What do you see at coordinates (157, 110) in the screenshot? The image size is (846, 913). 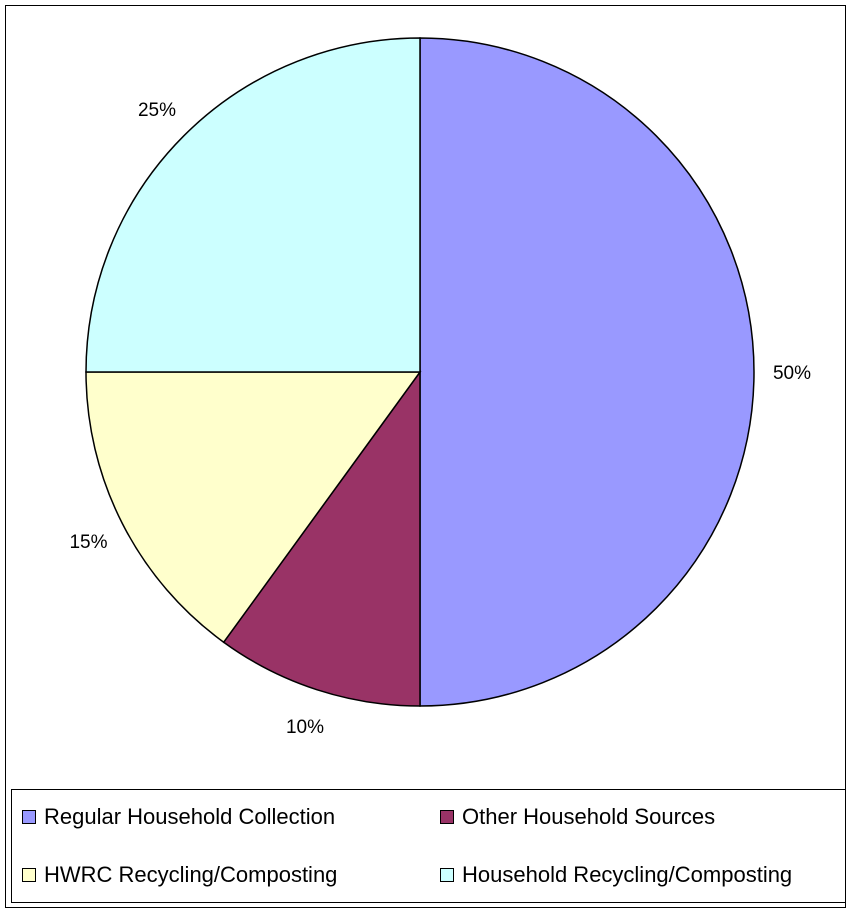 I see `pie-label-household-recycling-composting: 25%` at bounding box center [157, 110].